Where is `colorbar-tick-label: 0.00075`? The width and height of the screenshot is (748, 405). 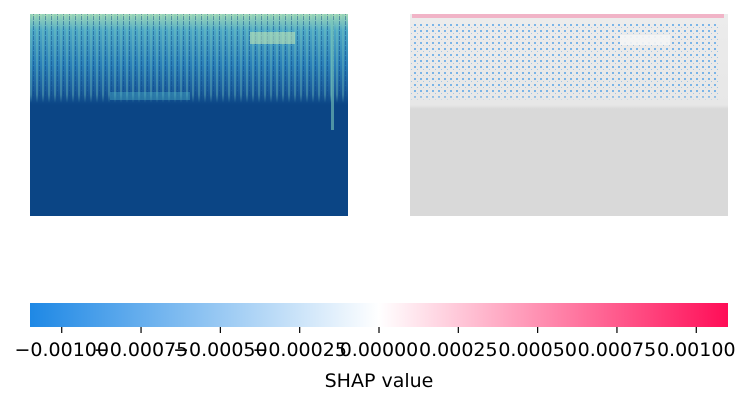
colorbar-tick-label: 0.00075 is located at coordinates (617, 350).